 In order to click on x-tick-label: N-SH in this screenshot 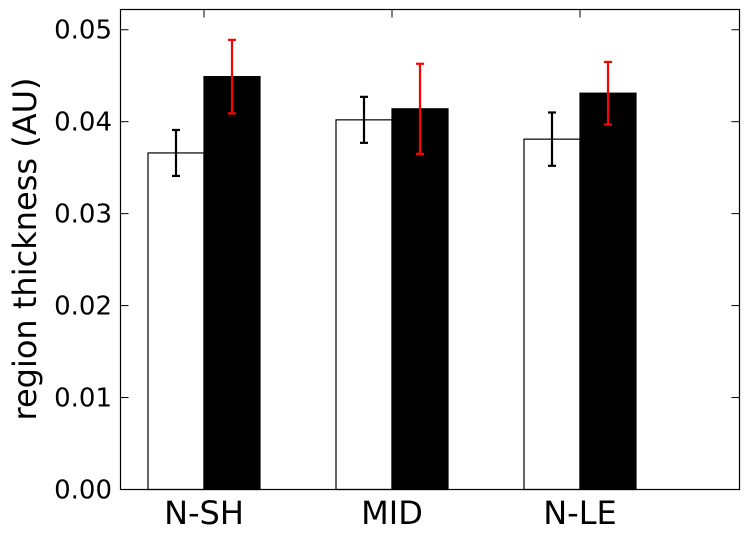, I will do `click(204, 513)`.